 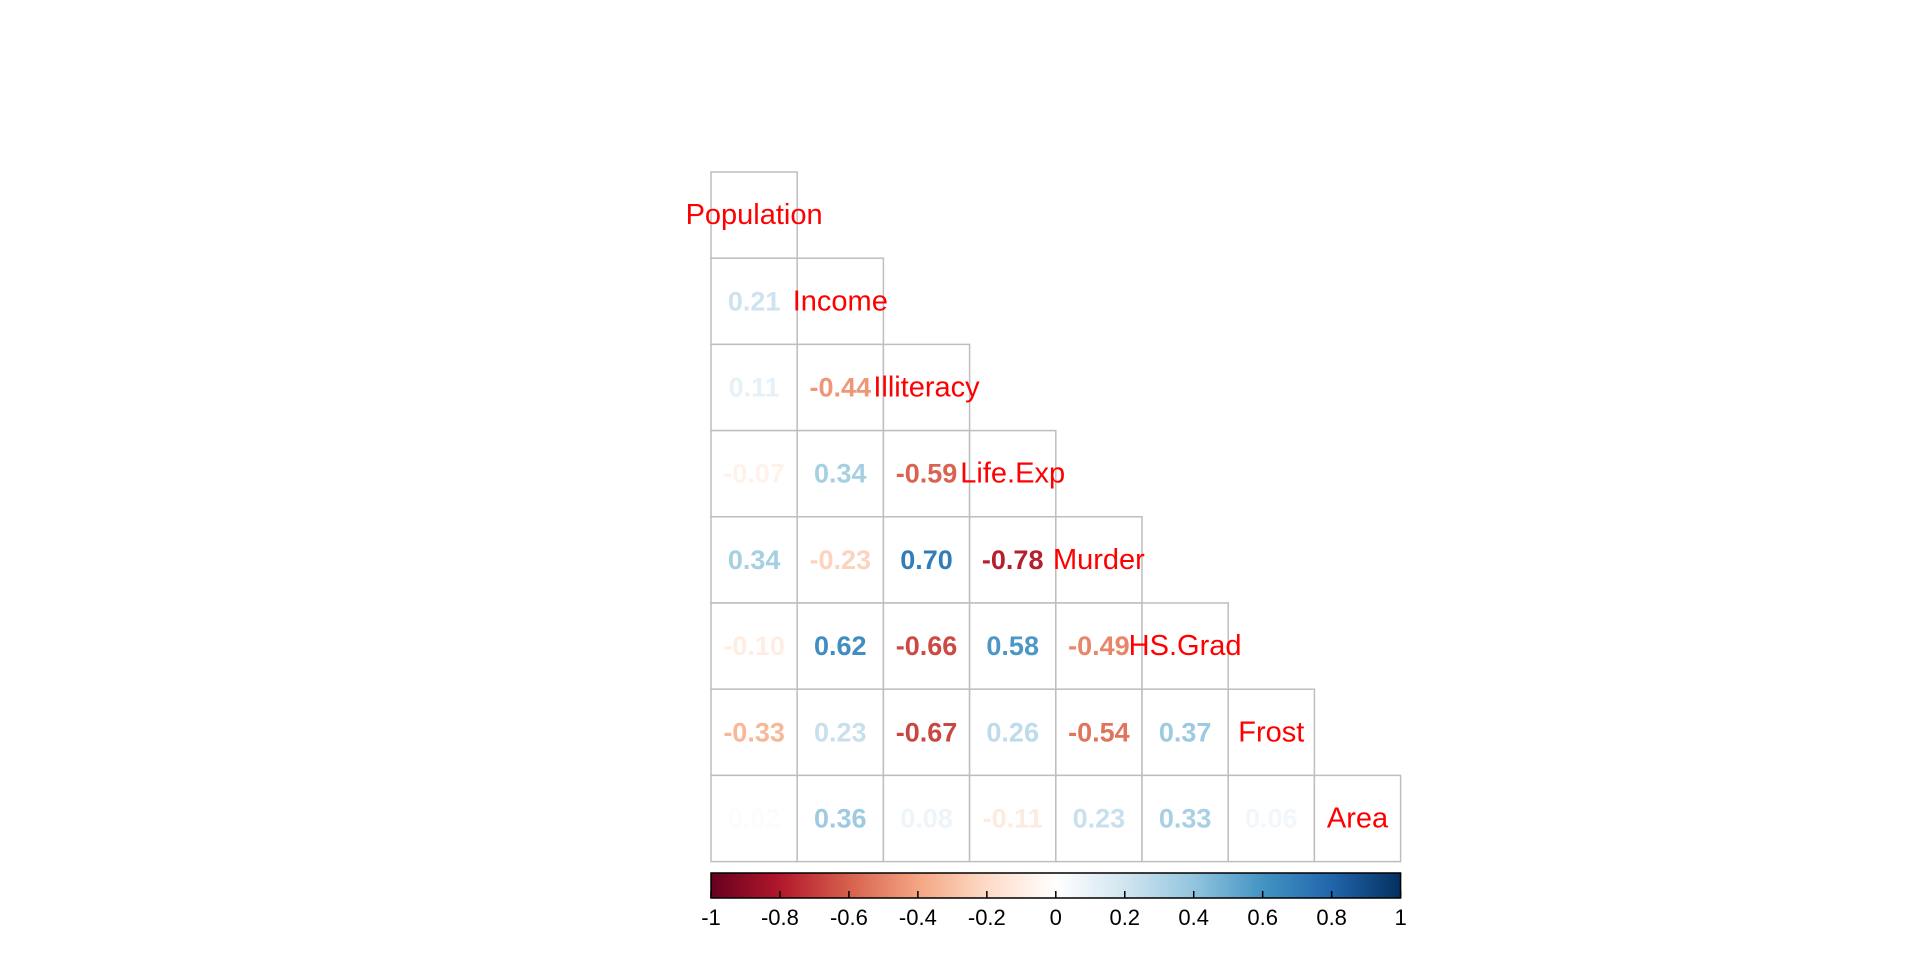 What do you see at coordinates (754, 560) in the screenshot?
I see `coef-Murder-Population: 0.34` at bounding box center [754, 560].